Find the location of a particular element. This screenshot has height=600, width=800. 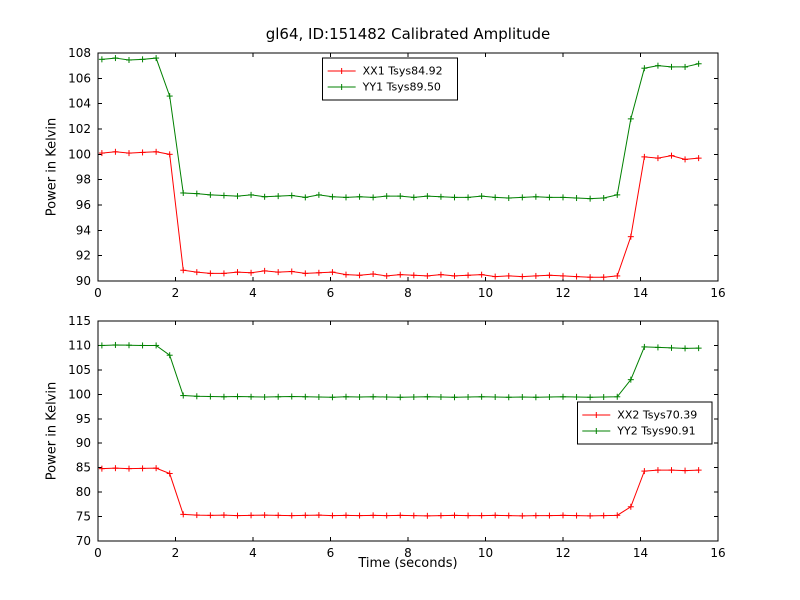

y-tick-label: 102 is located at coordinates (79, 129).